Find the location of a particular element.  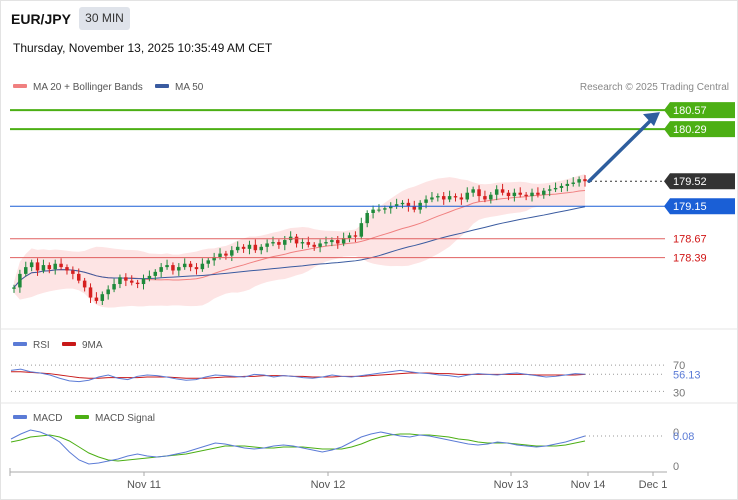

level-label-support: 178.39 is located at coordinates (690, 259).